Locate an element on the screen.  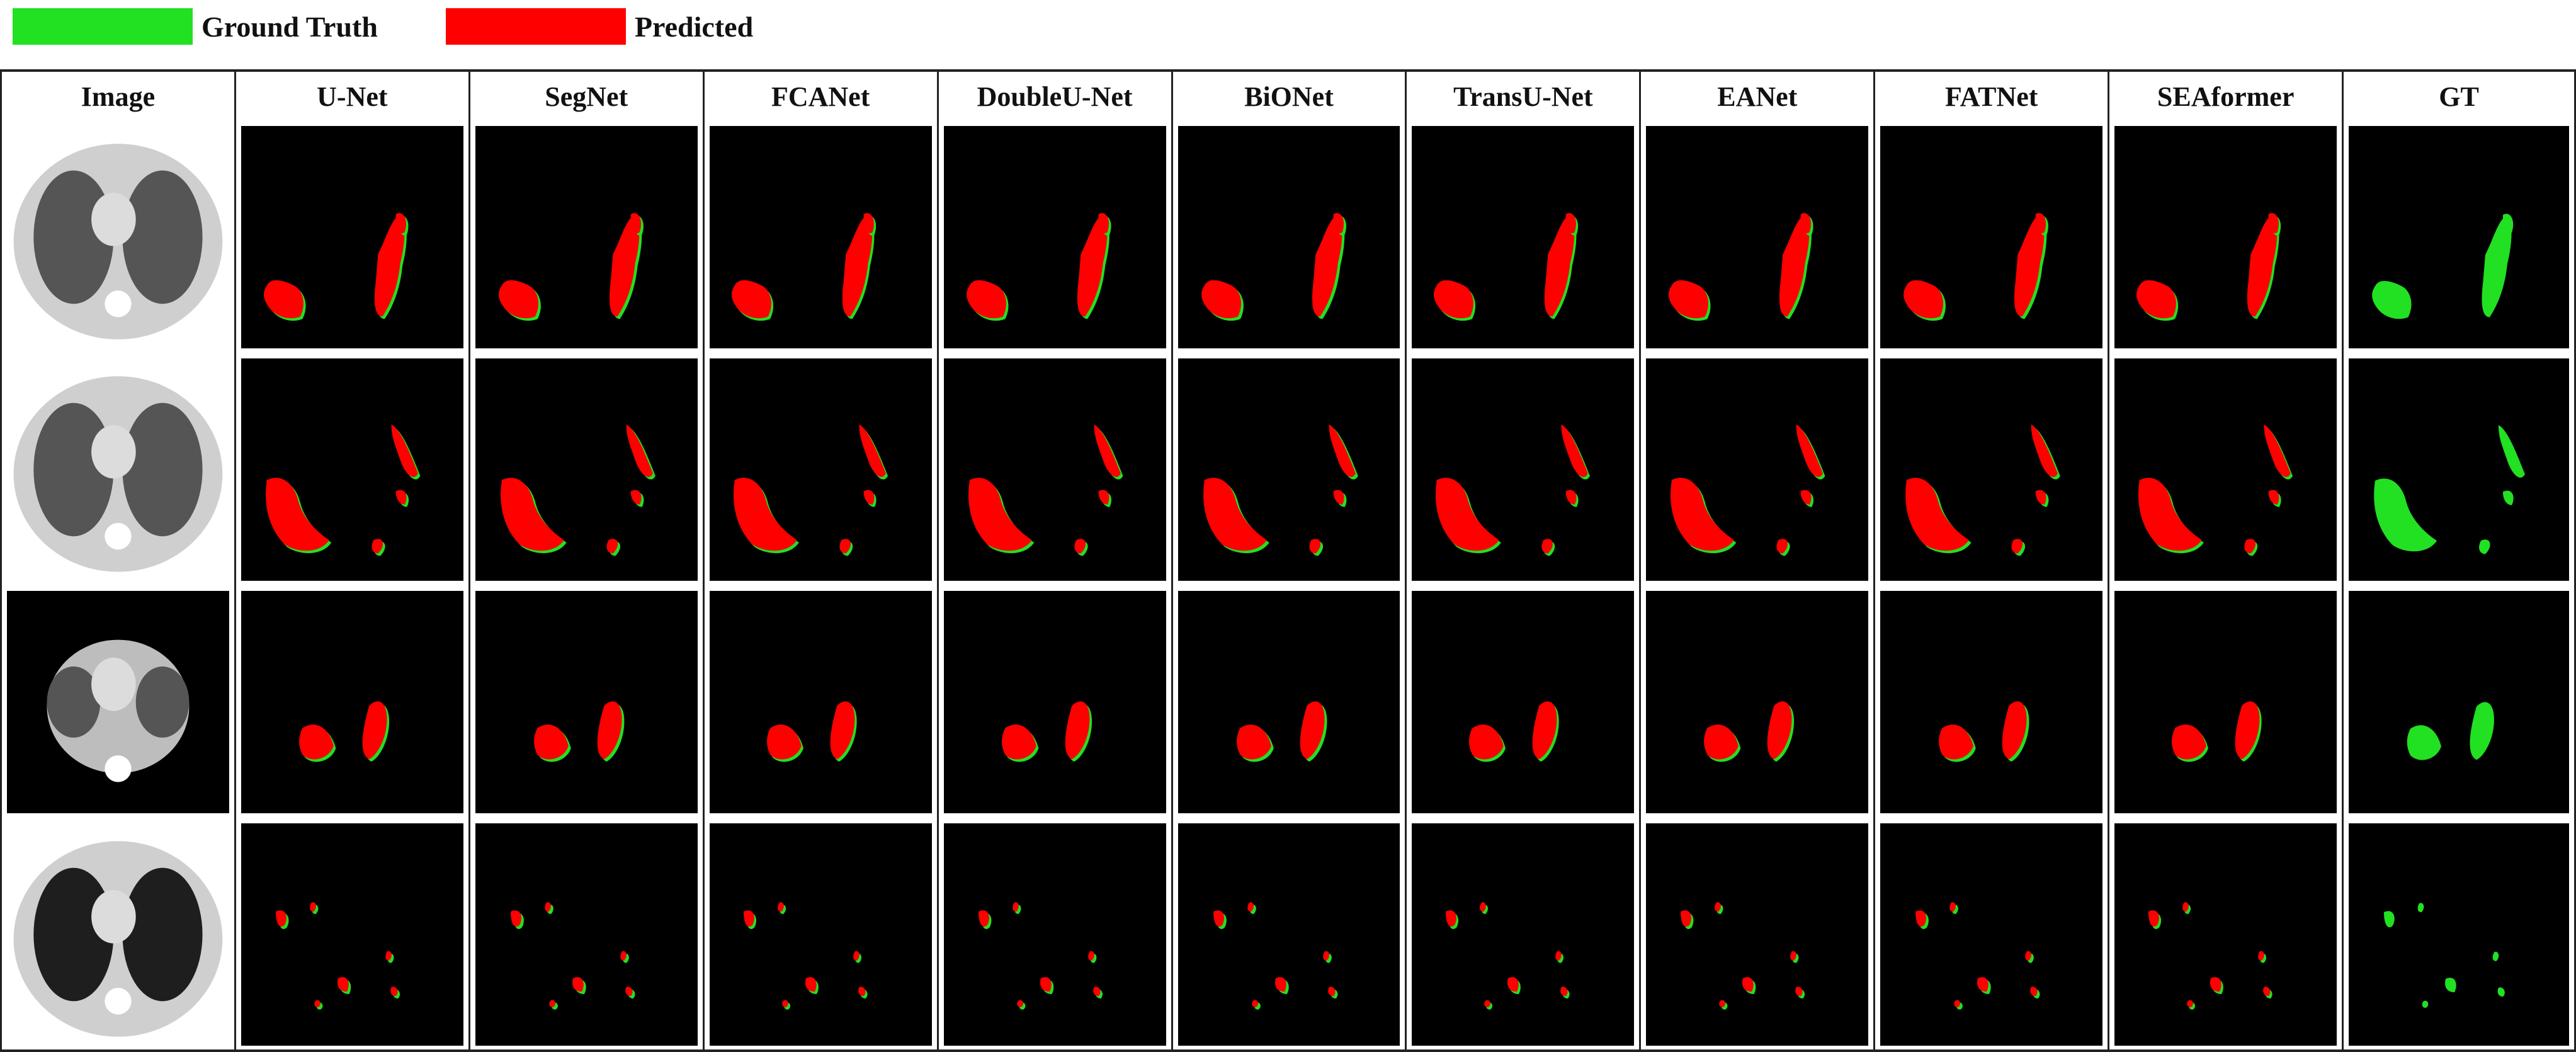
legend-item-ground-truth: Ground Truth is located at coordinates (195, 26).